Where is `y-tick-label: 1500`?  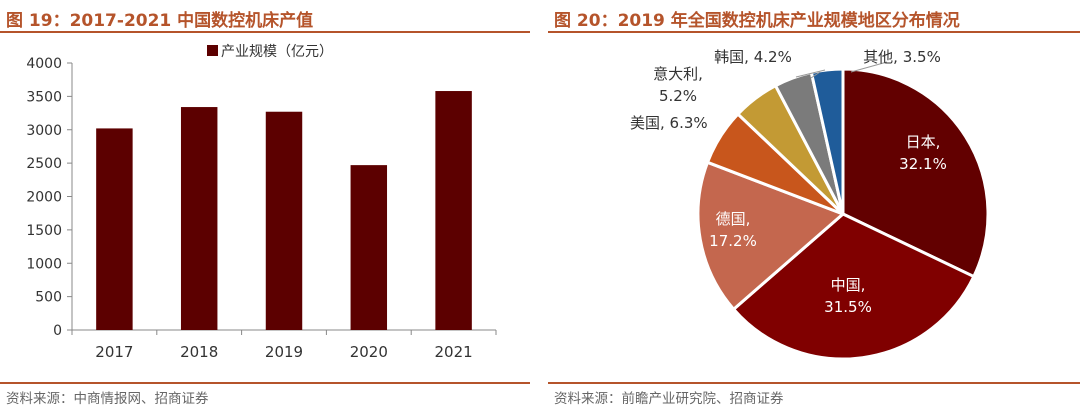
y-tick-label: 1500 is located at coordinates (44, 231).